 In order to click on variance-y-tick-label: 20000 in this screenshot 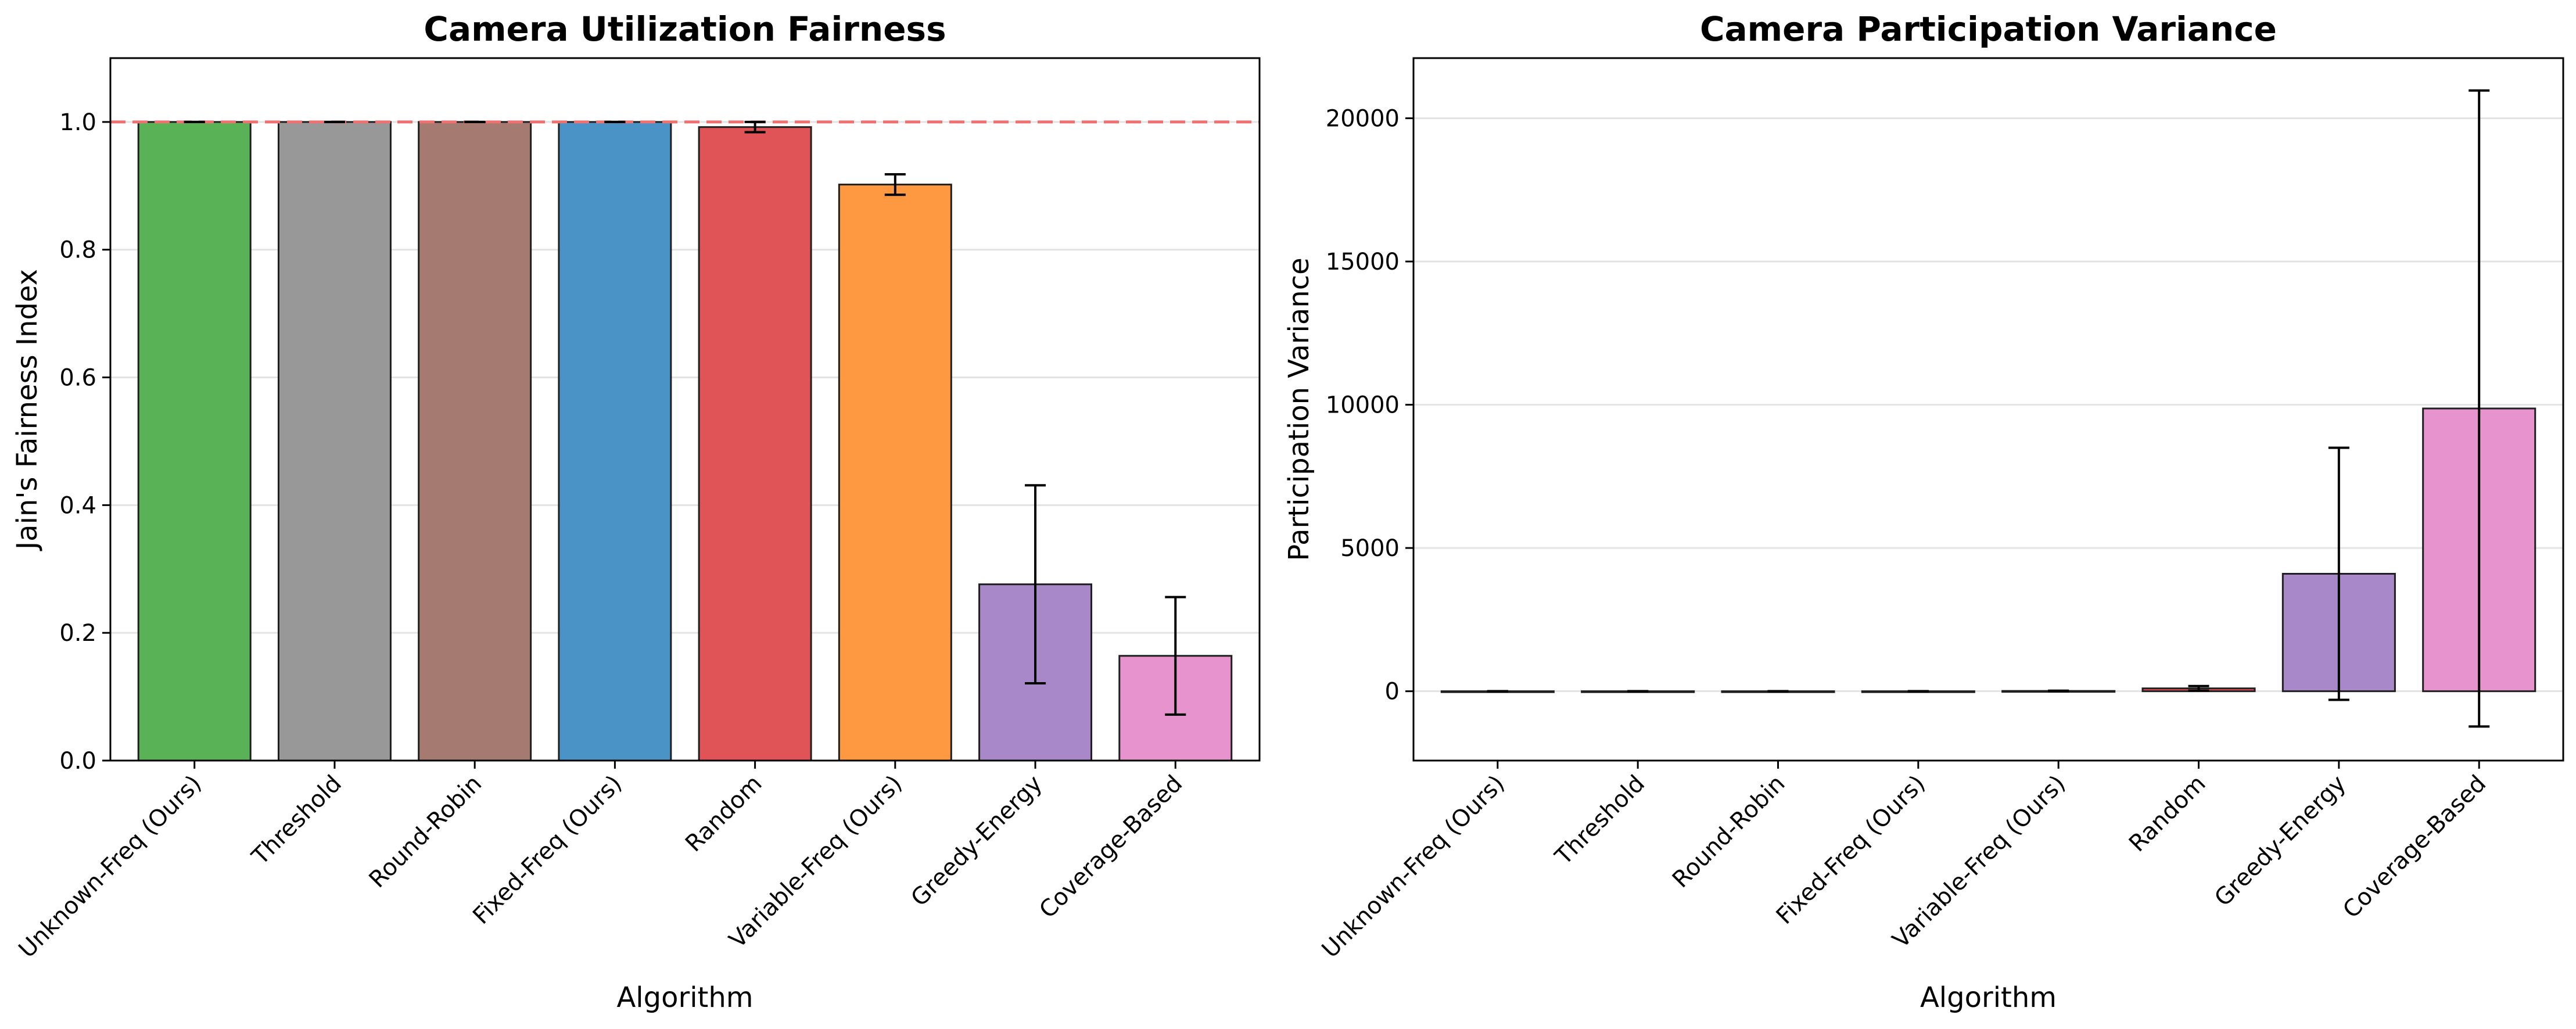, I will do `click(1363, 119)`.